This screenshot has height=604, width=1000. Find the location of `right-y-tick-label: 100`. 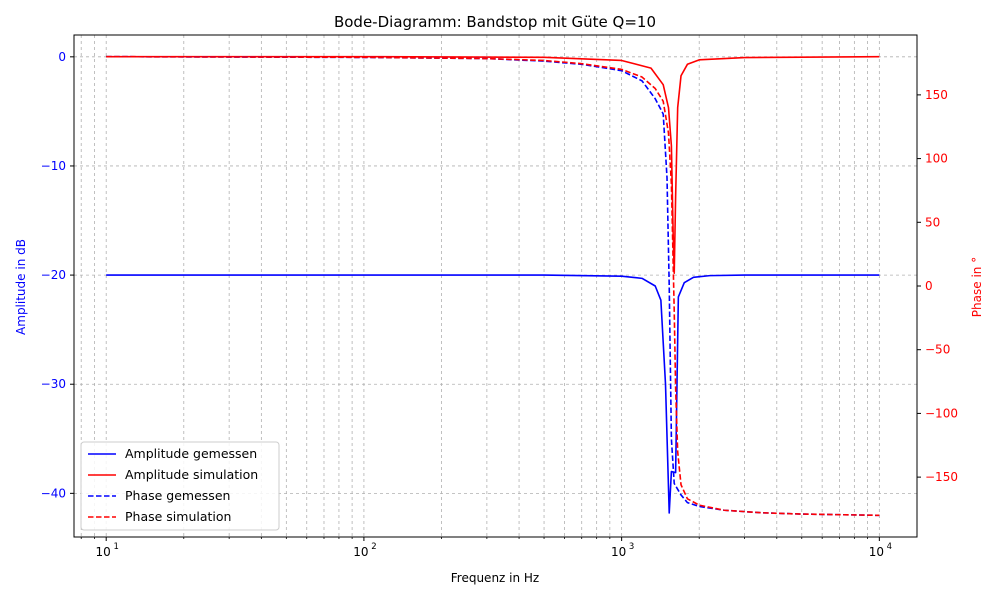

right-y-tick-label: 100 is located at coordinates (936, 159).